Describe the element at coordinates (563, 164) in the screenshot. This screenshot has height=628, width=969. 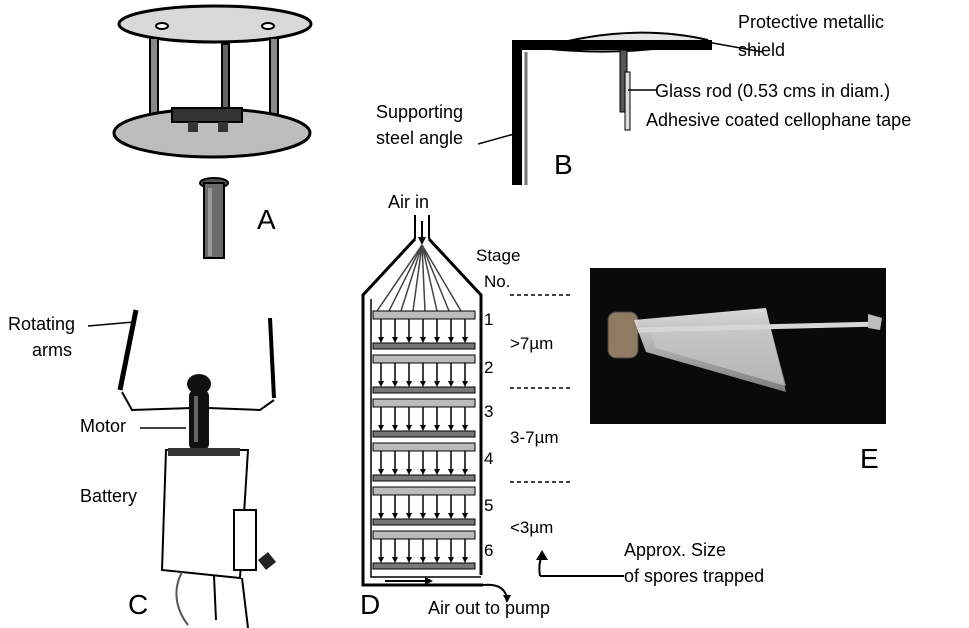
I see `panel-b-letter: B` at that location.